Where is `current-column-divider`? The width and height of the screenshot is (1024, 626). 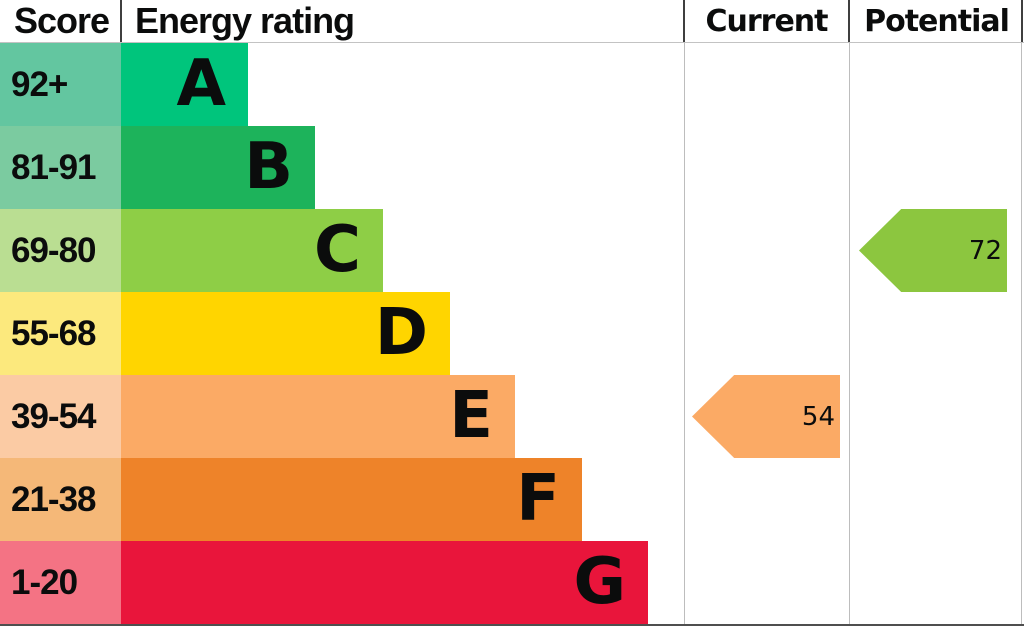
current-column-divider is located at coordinates (684, 334).